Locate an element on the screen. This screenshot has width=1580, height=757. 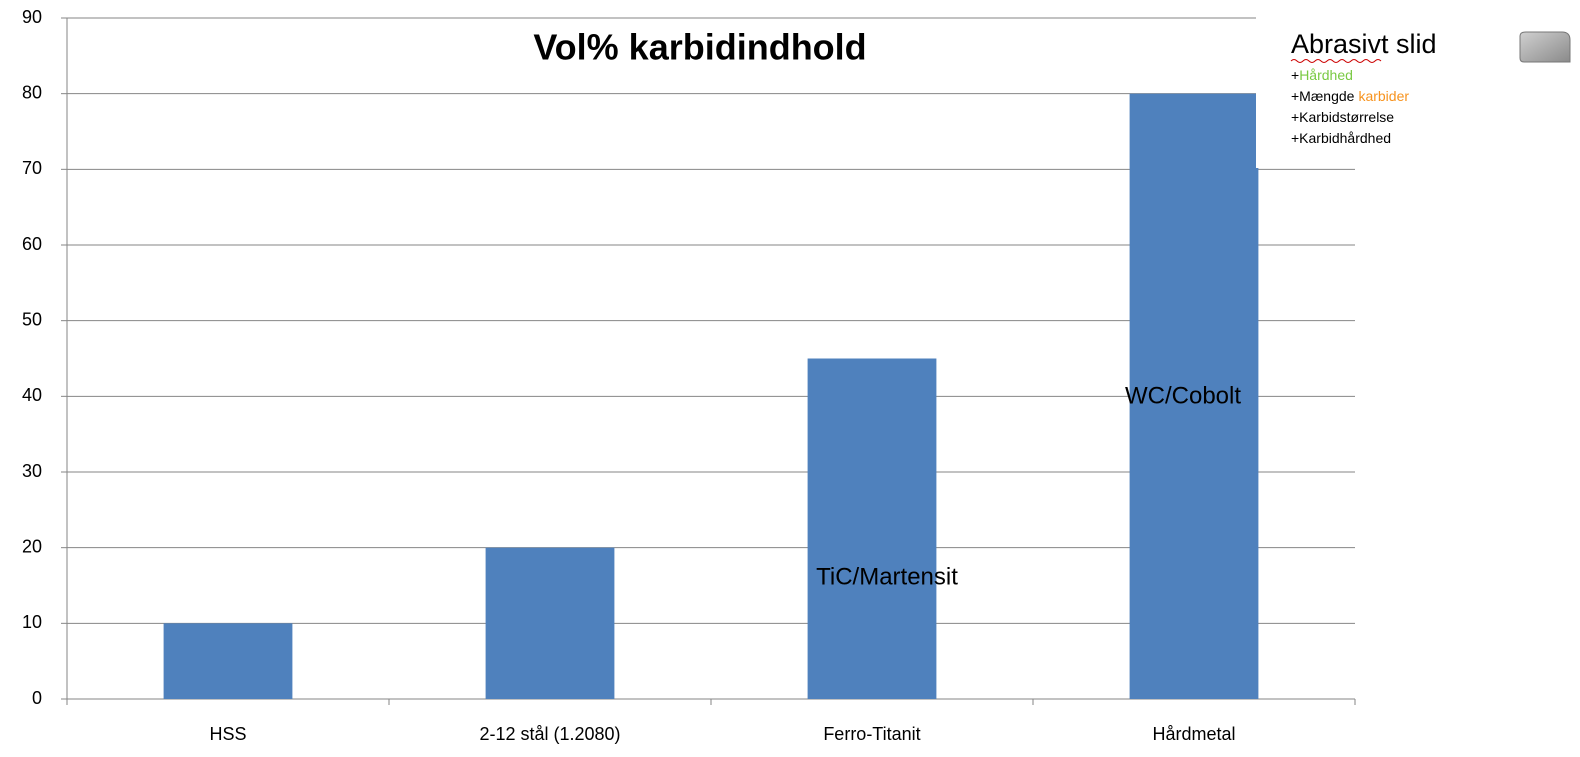
inset-line: +Mængde karbider is located at coordinates (1350, 96).